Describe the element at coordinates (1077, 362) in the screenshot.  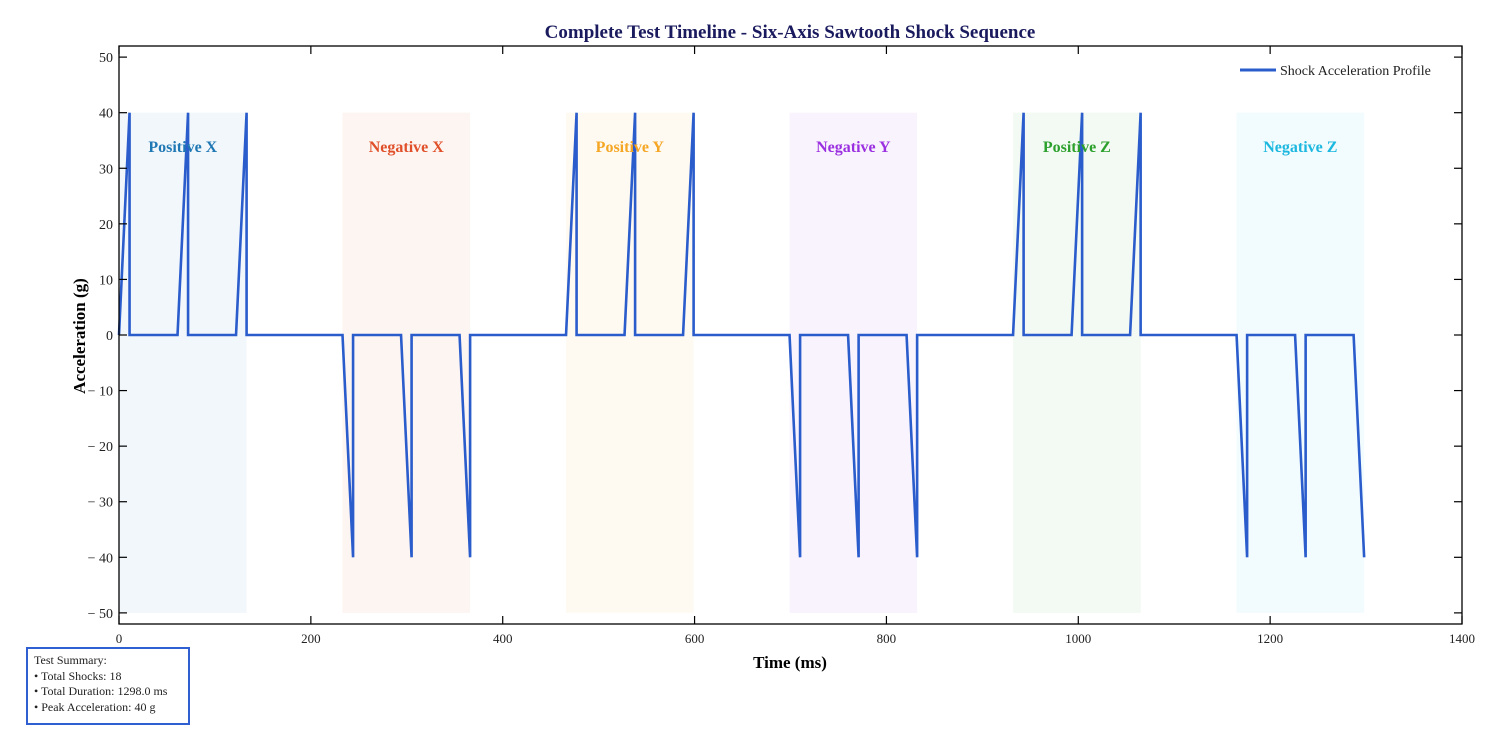
I see `region-positive-z` at that location.